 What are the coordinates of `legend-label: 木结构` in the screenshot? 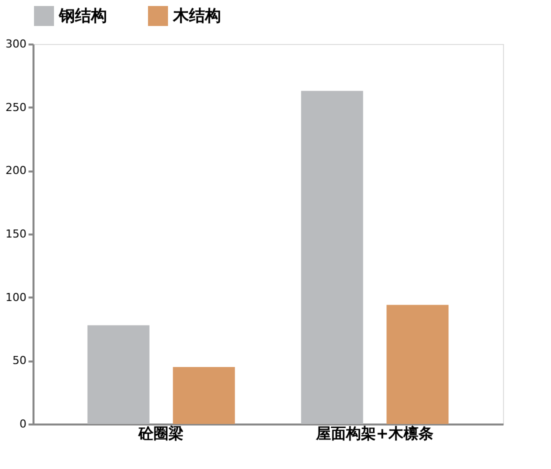 It's located at (196, 15).